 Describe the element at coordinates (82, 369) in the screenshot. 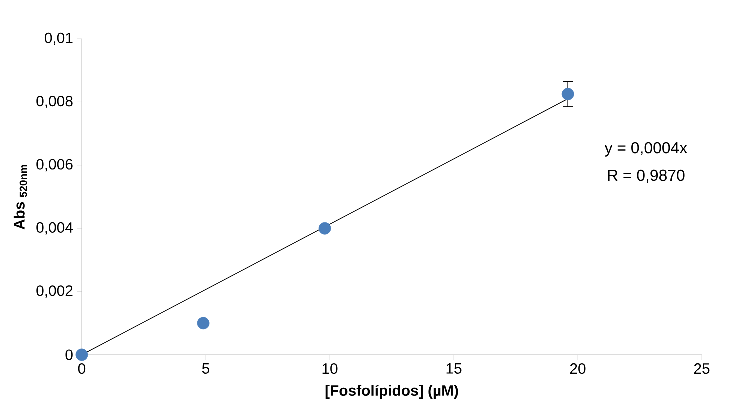

I see `x-tick-label: 0` at that location.